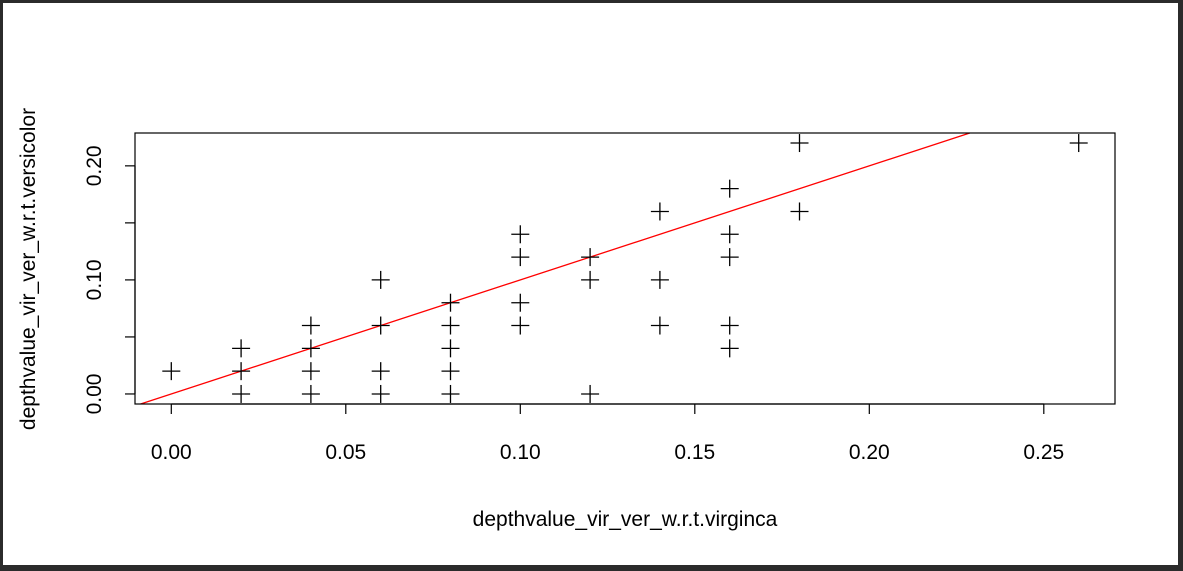 This screenshot has height=571, width=1183. What do you see at coordinates (94, 165) in the screenshot?
I see `y-tick-label: 0.20` at bounding box center [94, 165].